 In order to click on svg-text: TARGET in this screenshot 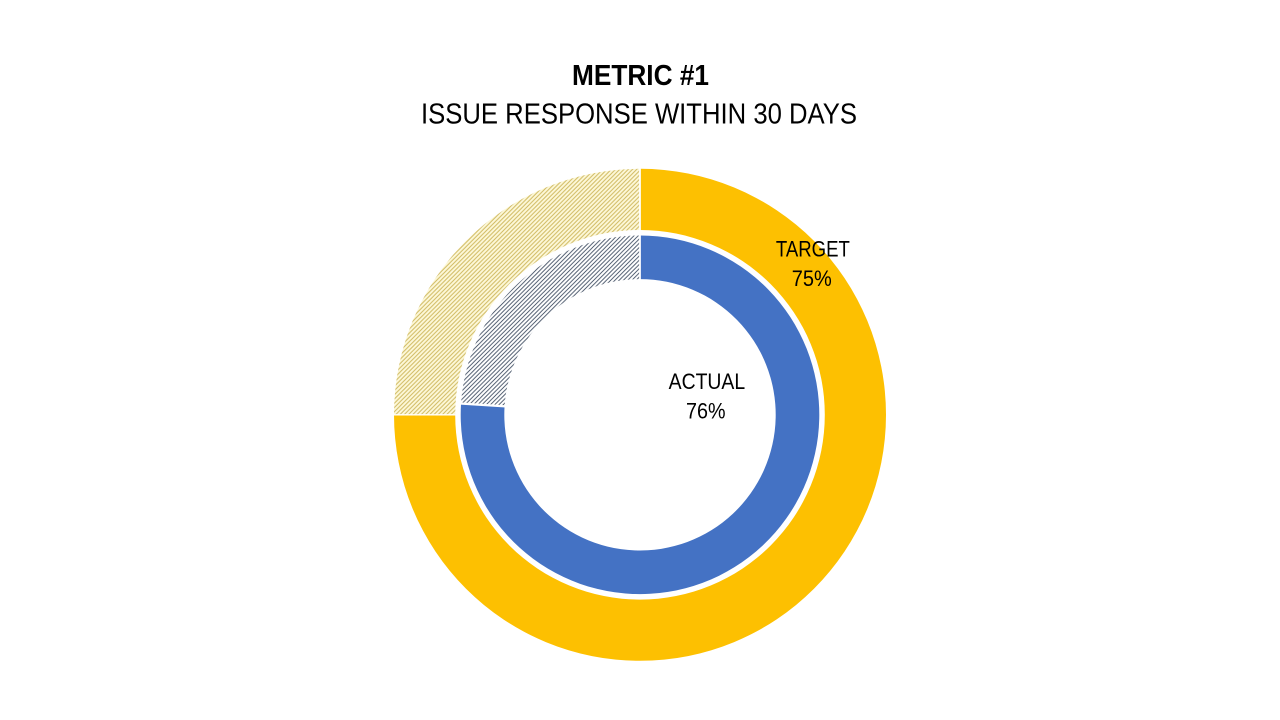, I will do `click(813, 248)`.